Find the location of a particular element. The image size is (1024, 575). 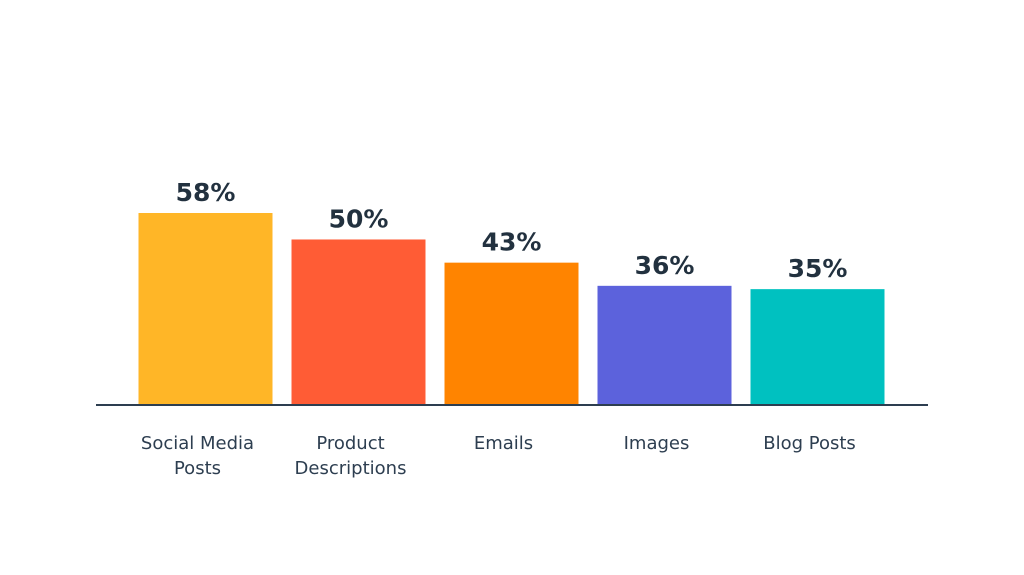

category-label-0-line-0: Social Media is located at coordinates (197, 443).